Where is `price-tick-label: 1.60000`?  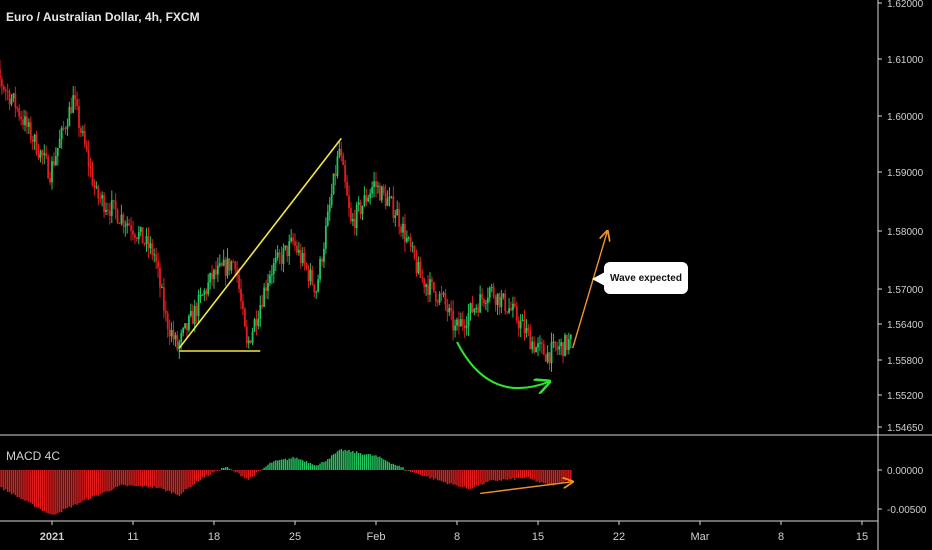
price-tick-label: 1.60000 is located at coordinates (905, 117).